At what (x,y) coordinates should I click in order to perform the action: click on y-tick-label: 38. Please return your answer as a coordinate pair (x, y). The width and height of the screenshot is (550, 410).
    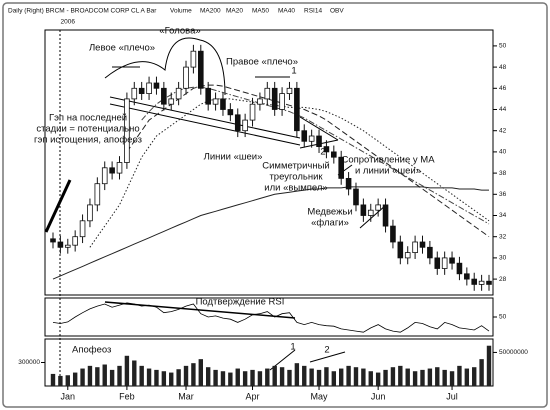
    Looking at the image, I should click on (503, 173).